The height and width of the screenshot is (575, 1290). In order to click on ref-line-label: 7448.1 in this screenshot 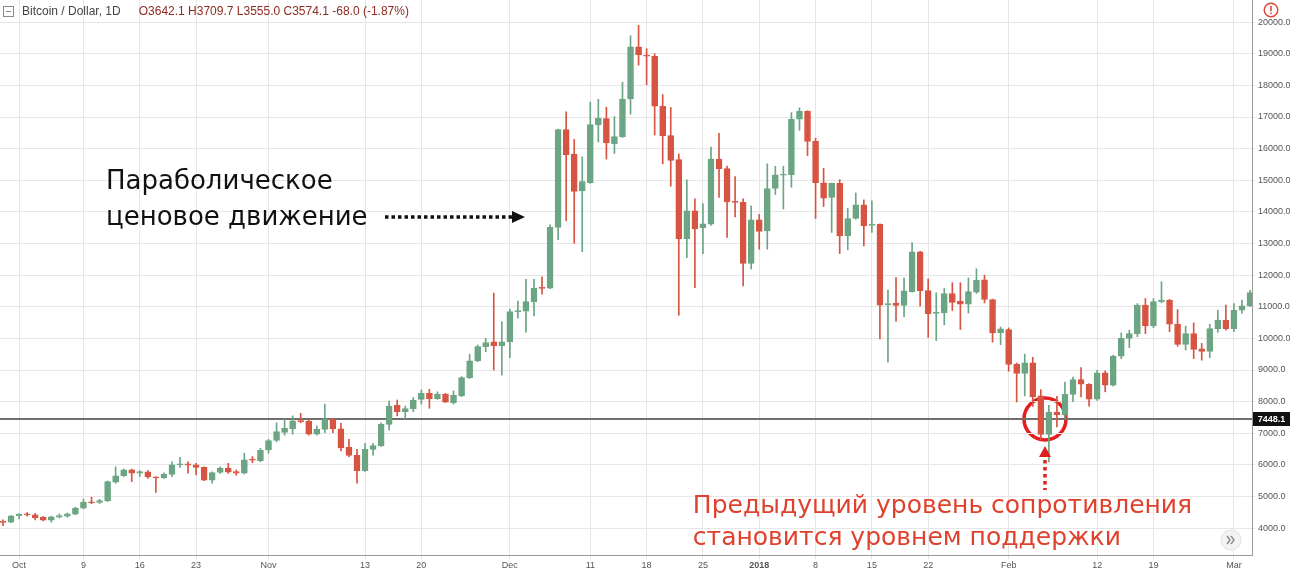, I will do `click(1271, 419)`.